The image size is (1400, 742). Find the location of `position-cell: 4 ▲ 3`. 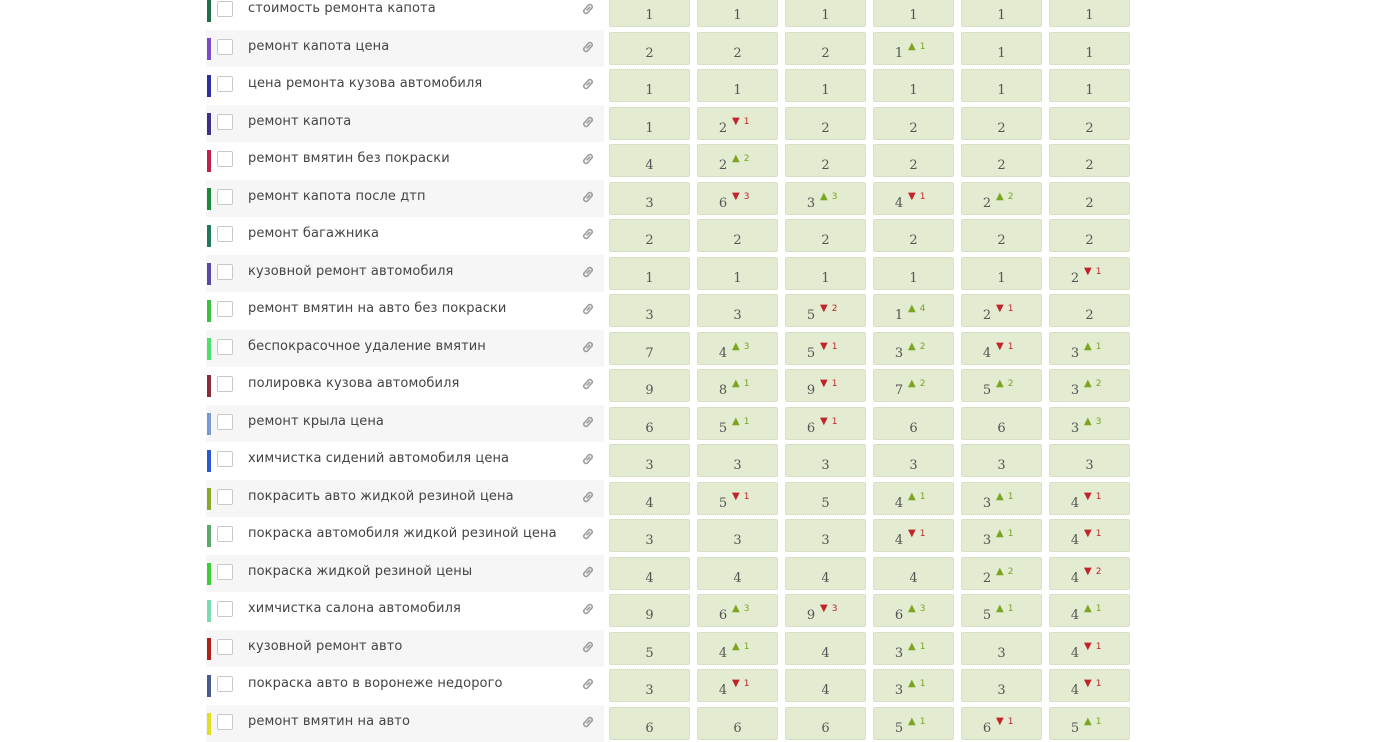

position-cell: 4 ▲ 3 is located at coordinates (737, 348).